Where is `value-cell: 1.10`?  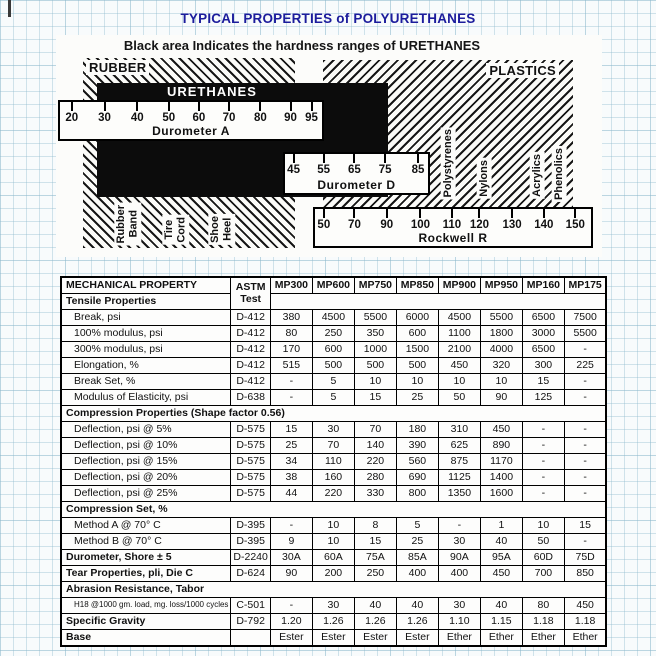
value-cell: 1.10 is located at coordinates (459, 621).